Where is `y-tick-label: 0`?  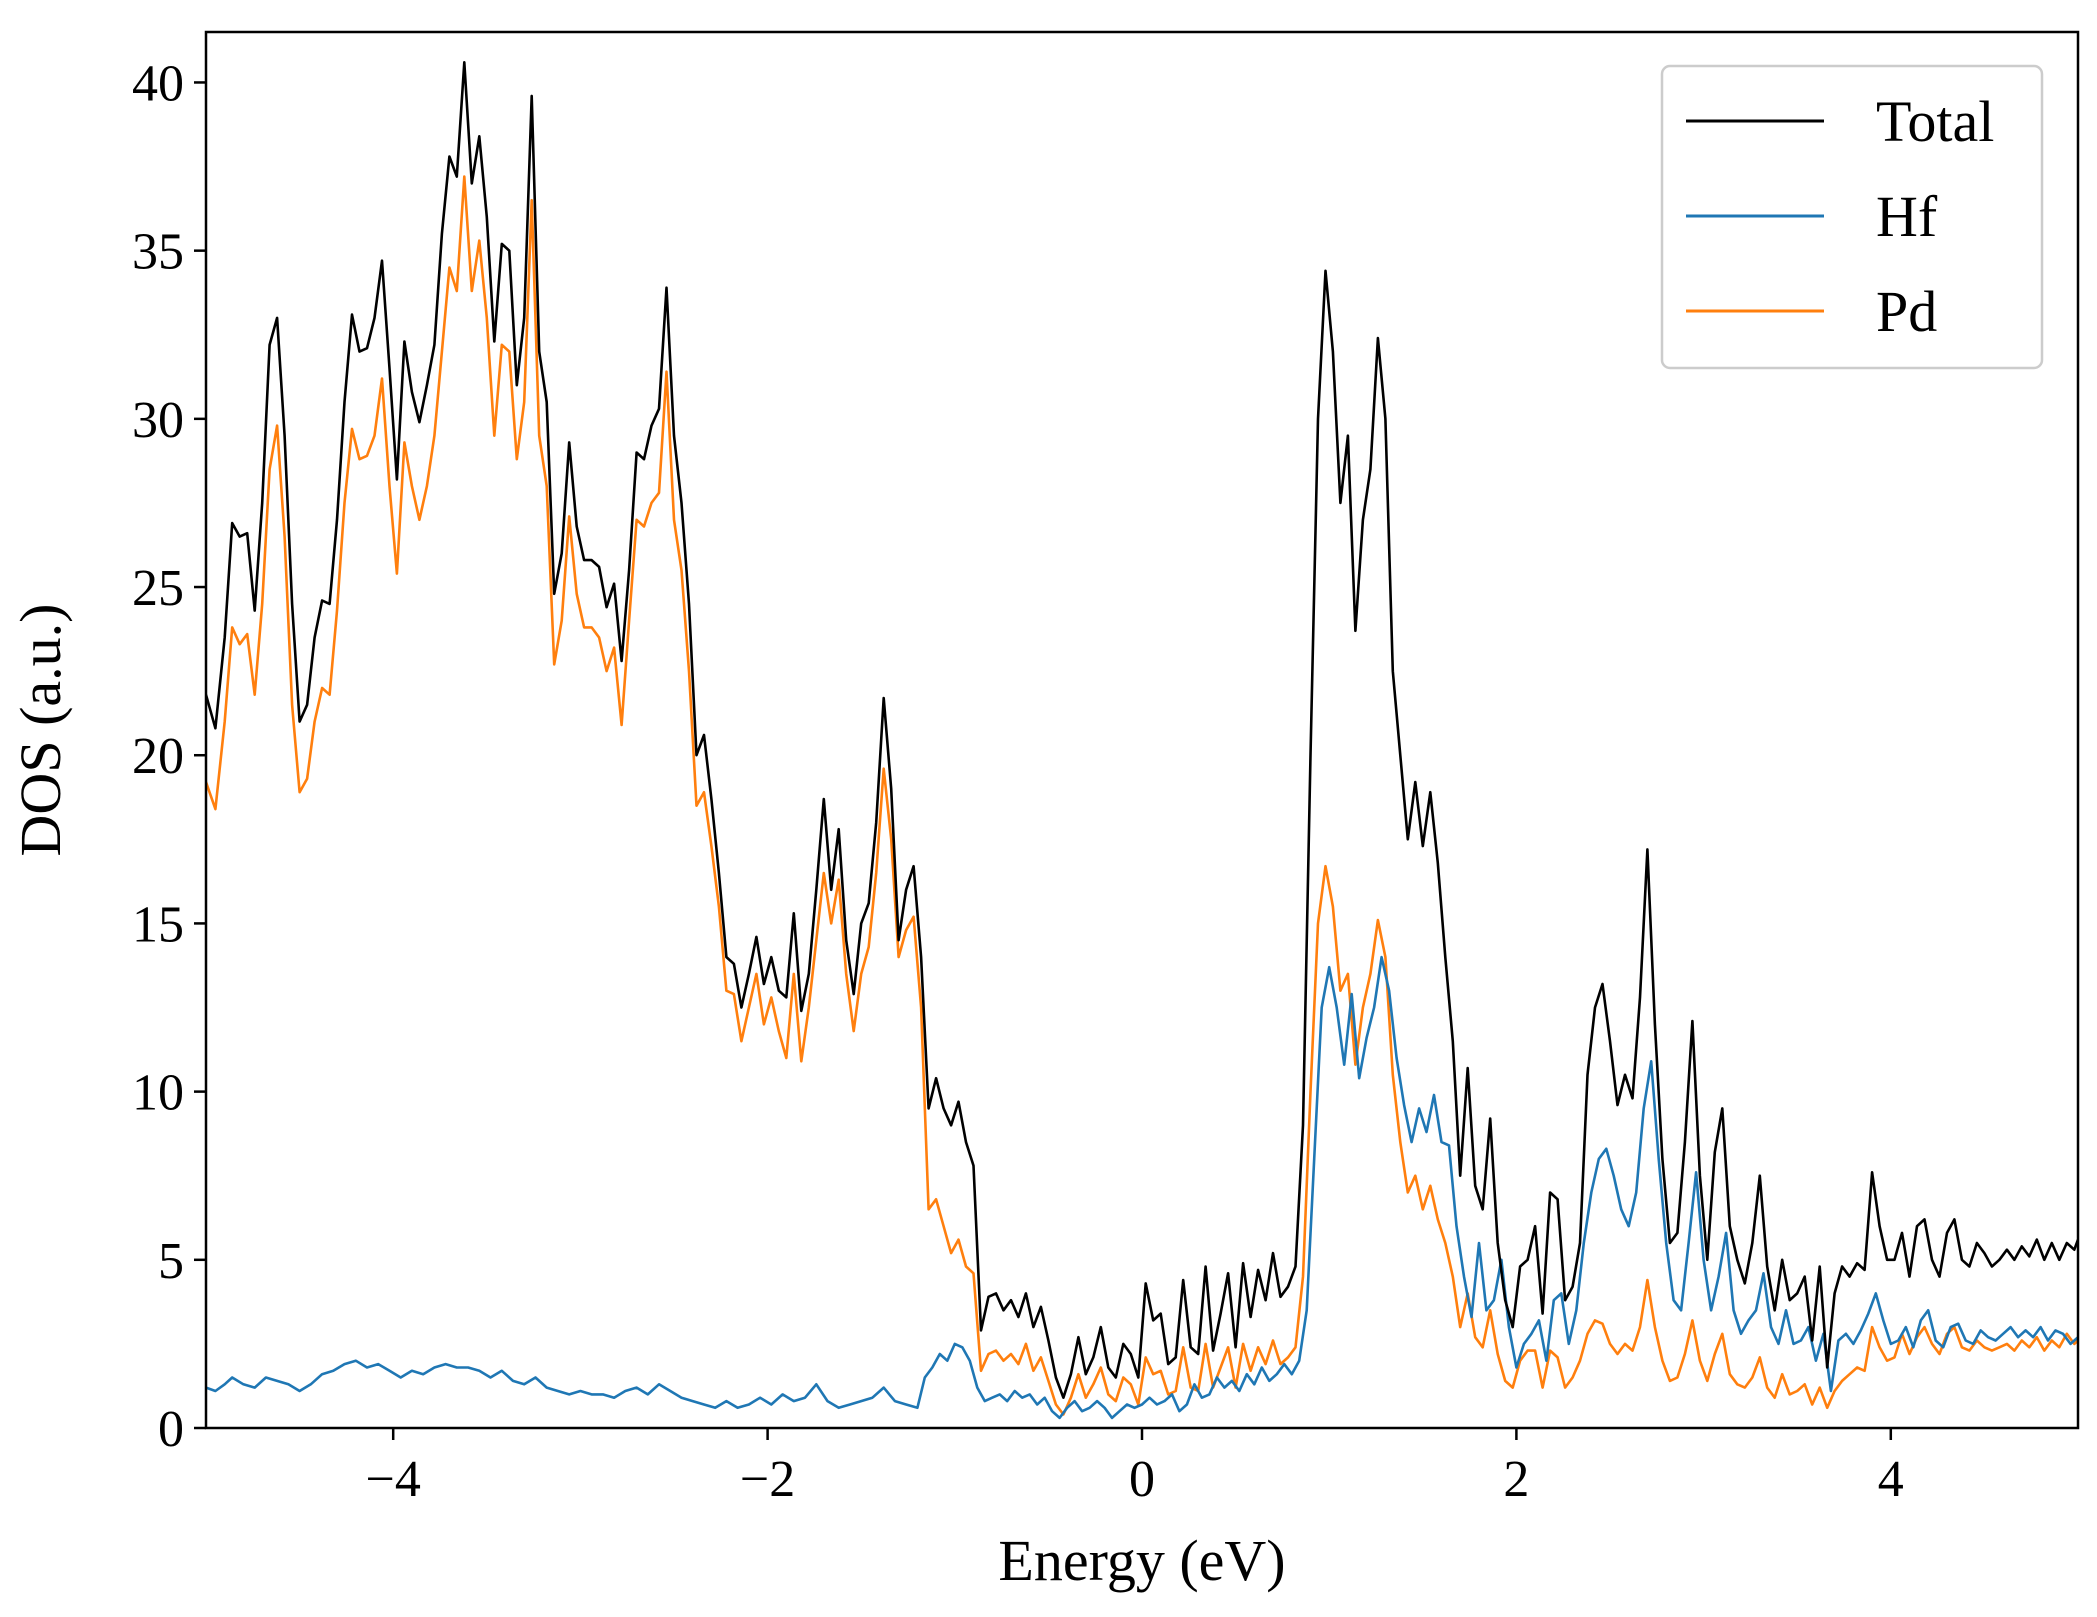 y-tick-label: 0 is located at coordinates (171, 1429).